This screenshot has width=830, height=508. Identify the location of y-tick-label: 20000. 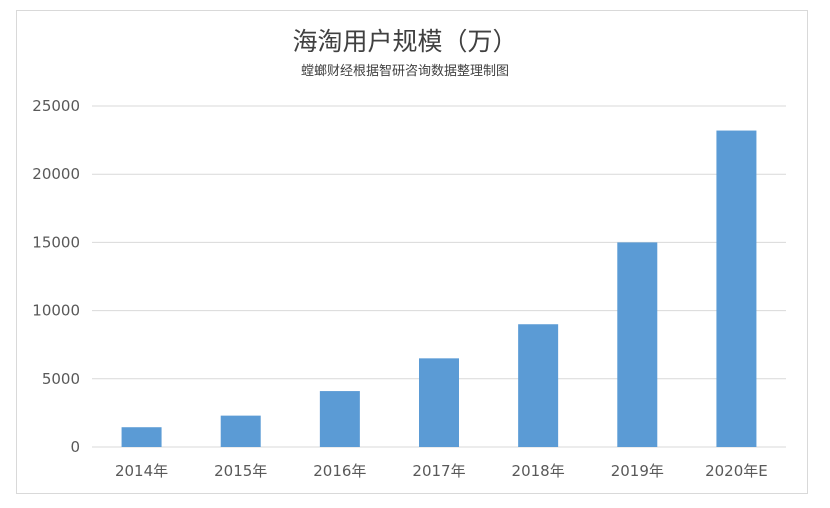
(56, 174).